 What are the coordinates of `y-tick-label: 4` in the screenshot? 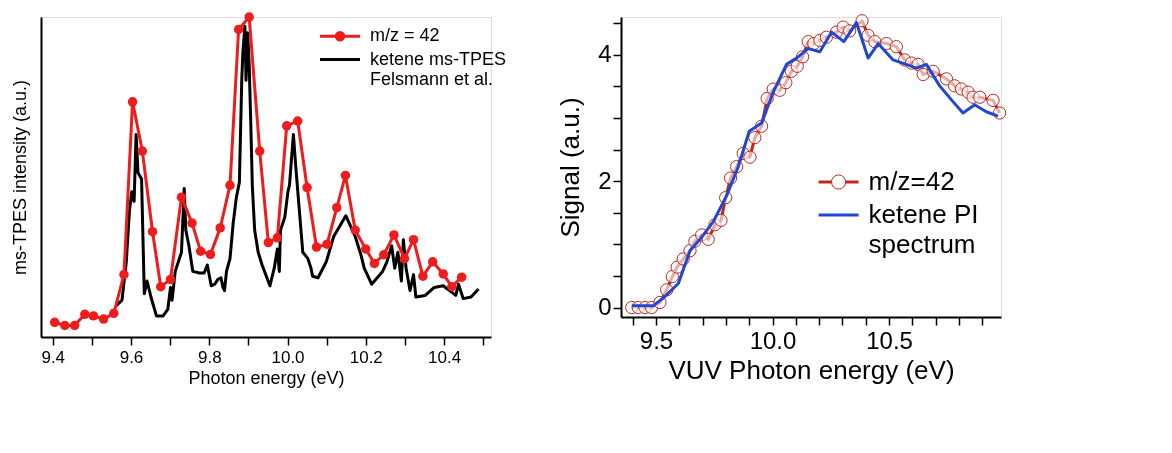 It's located at (605, 54).